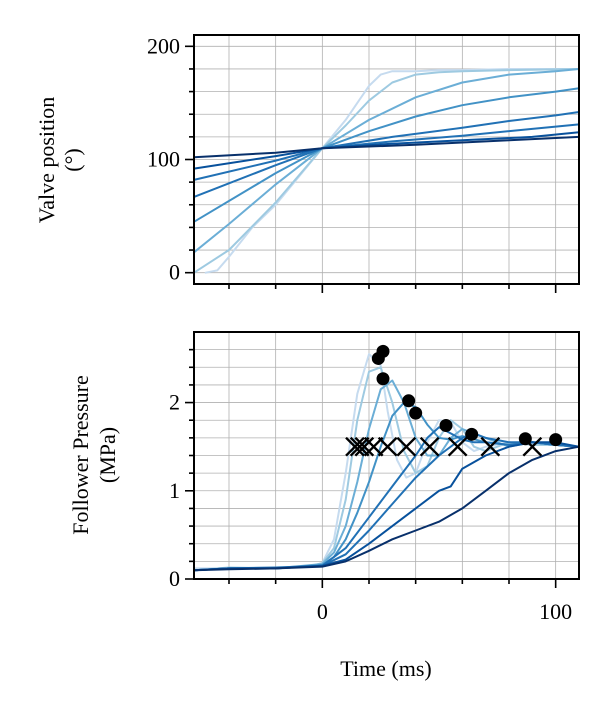 This screenshot has height=720, width=612. Describe the element at coordinates (385, 668) in the screenshot. I see `xlabel: Time (ms)` at that location.